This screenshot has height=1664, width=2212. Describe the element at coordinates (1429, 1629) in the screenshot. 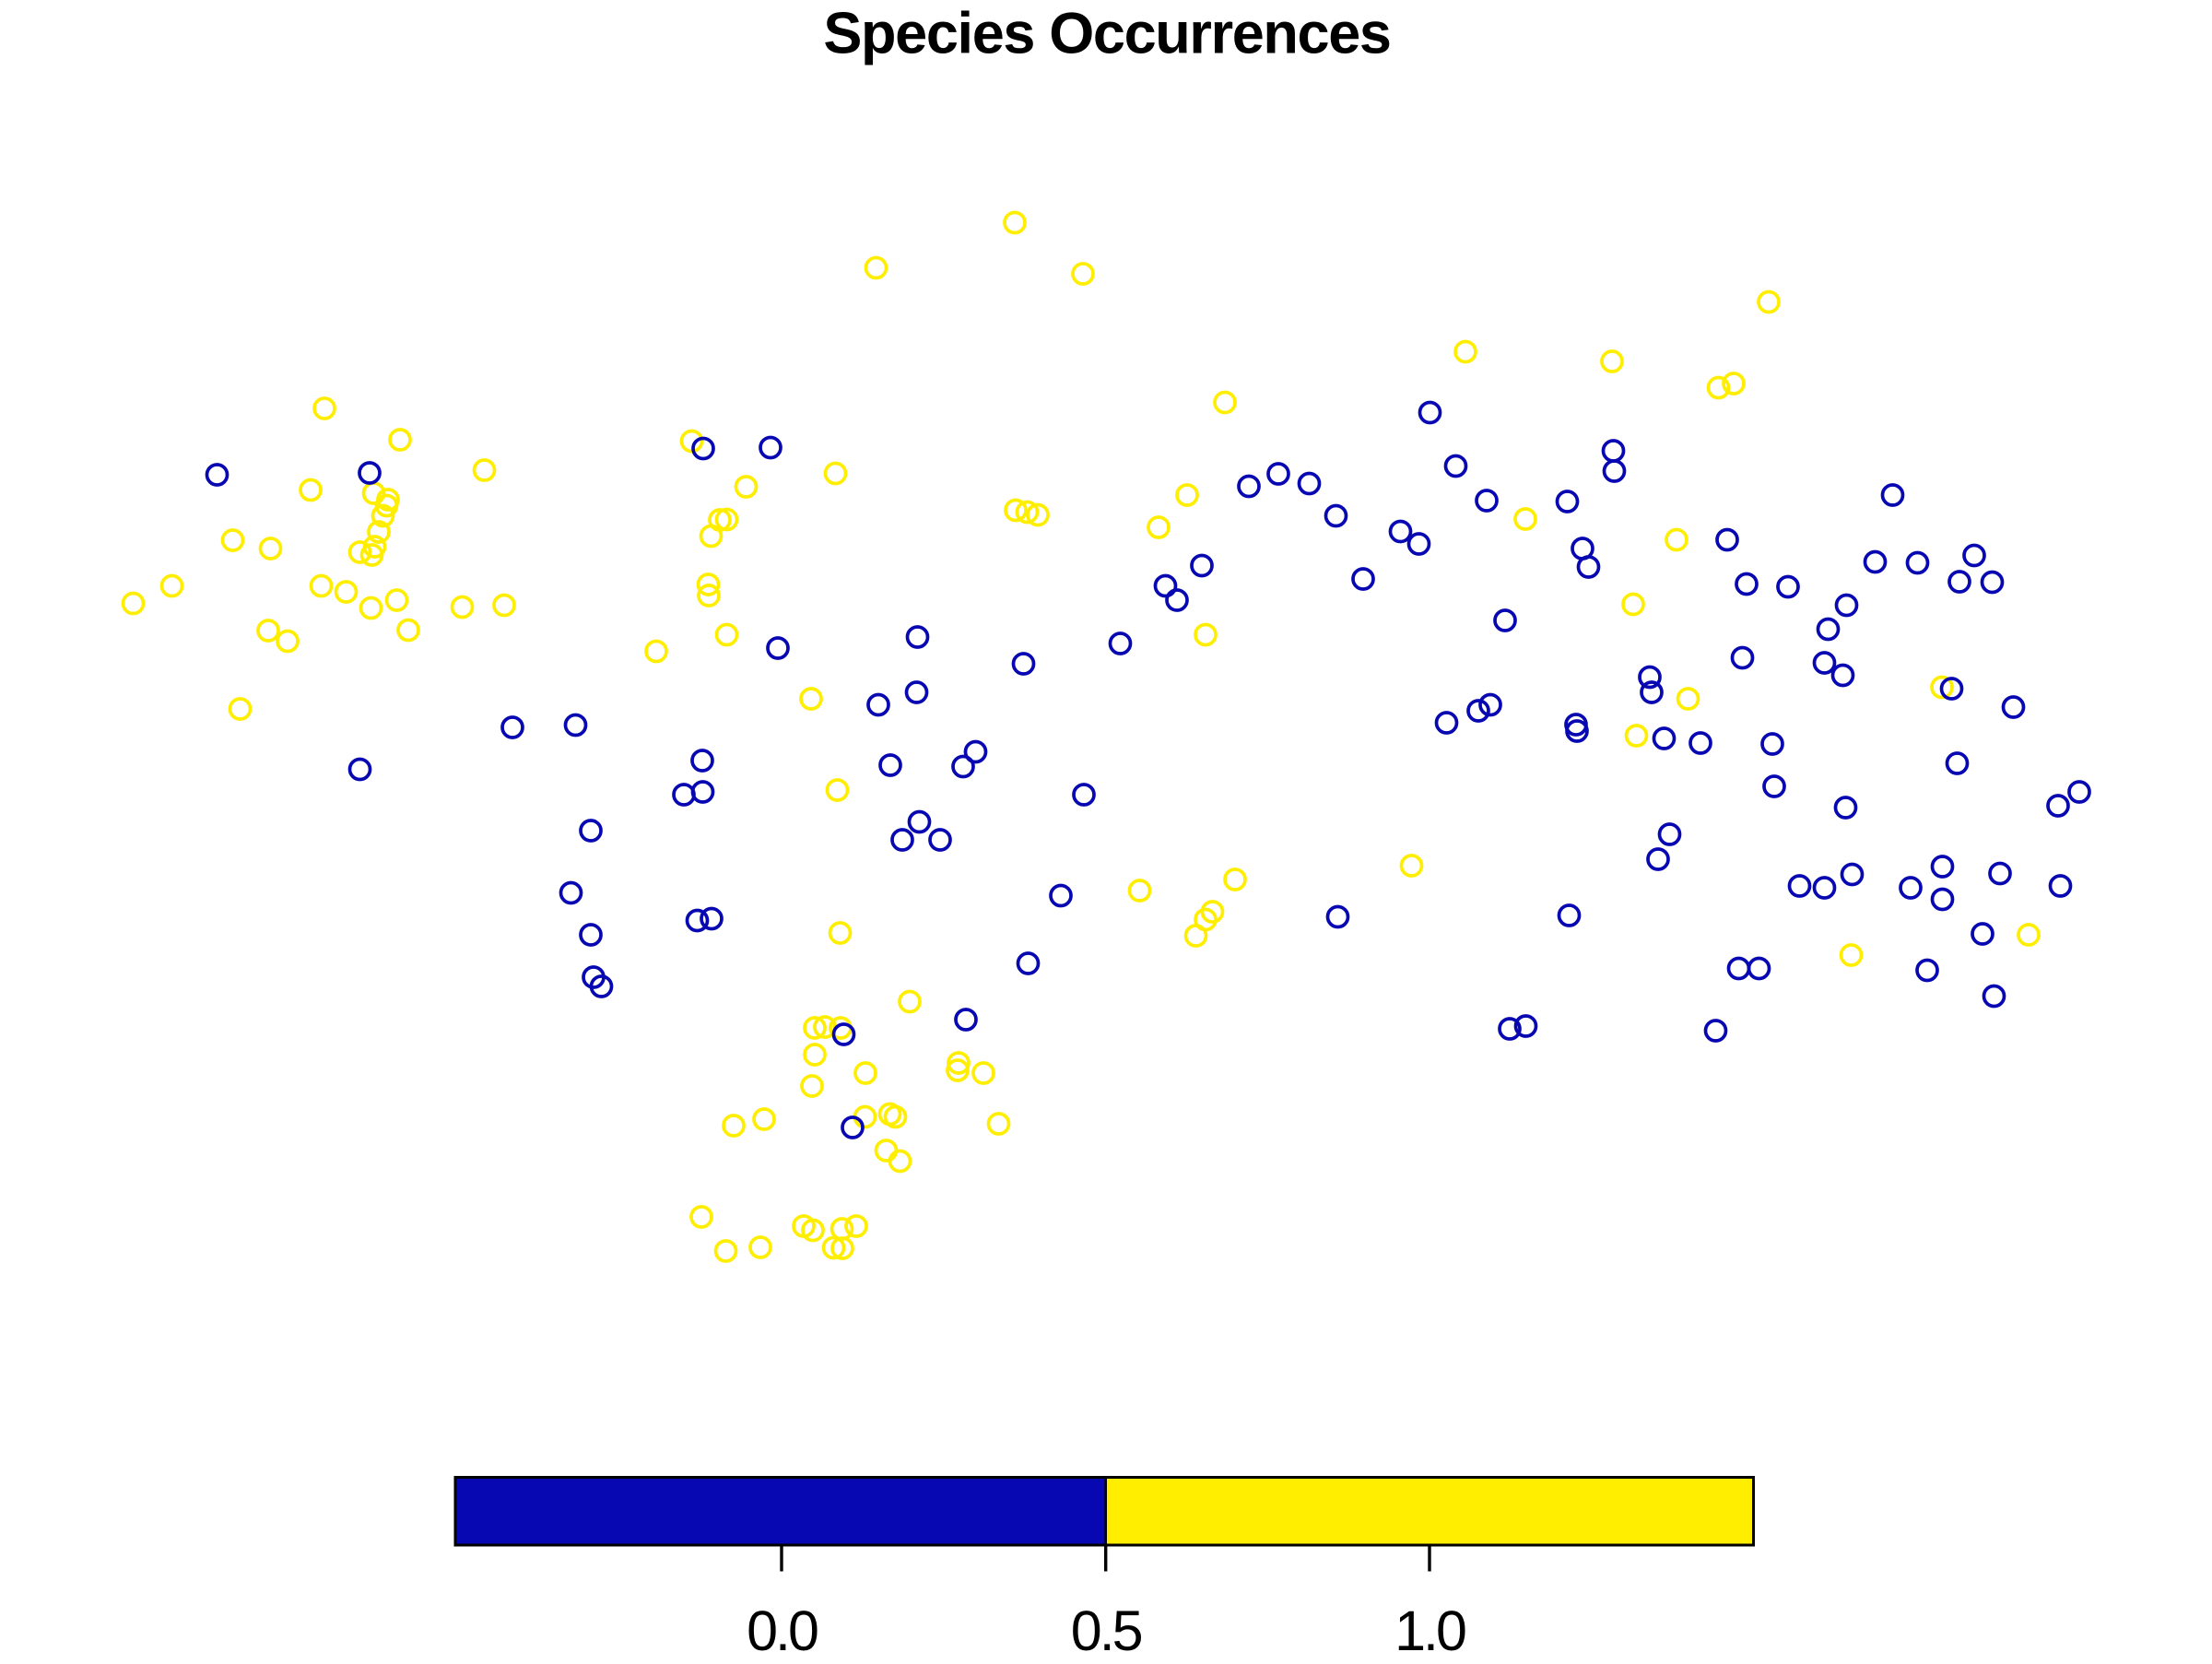

I see `svg-text: 1.0` at that location.